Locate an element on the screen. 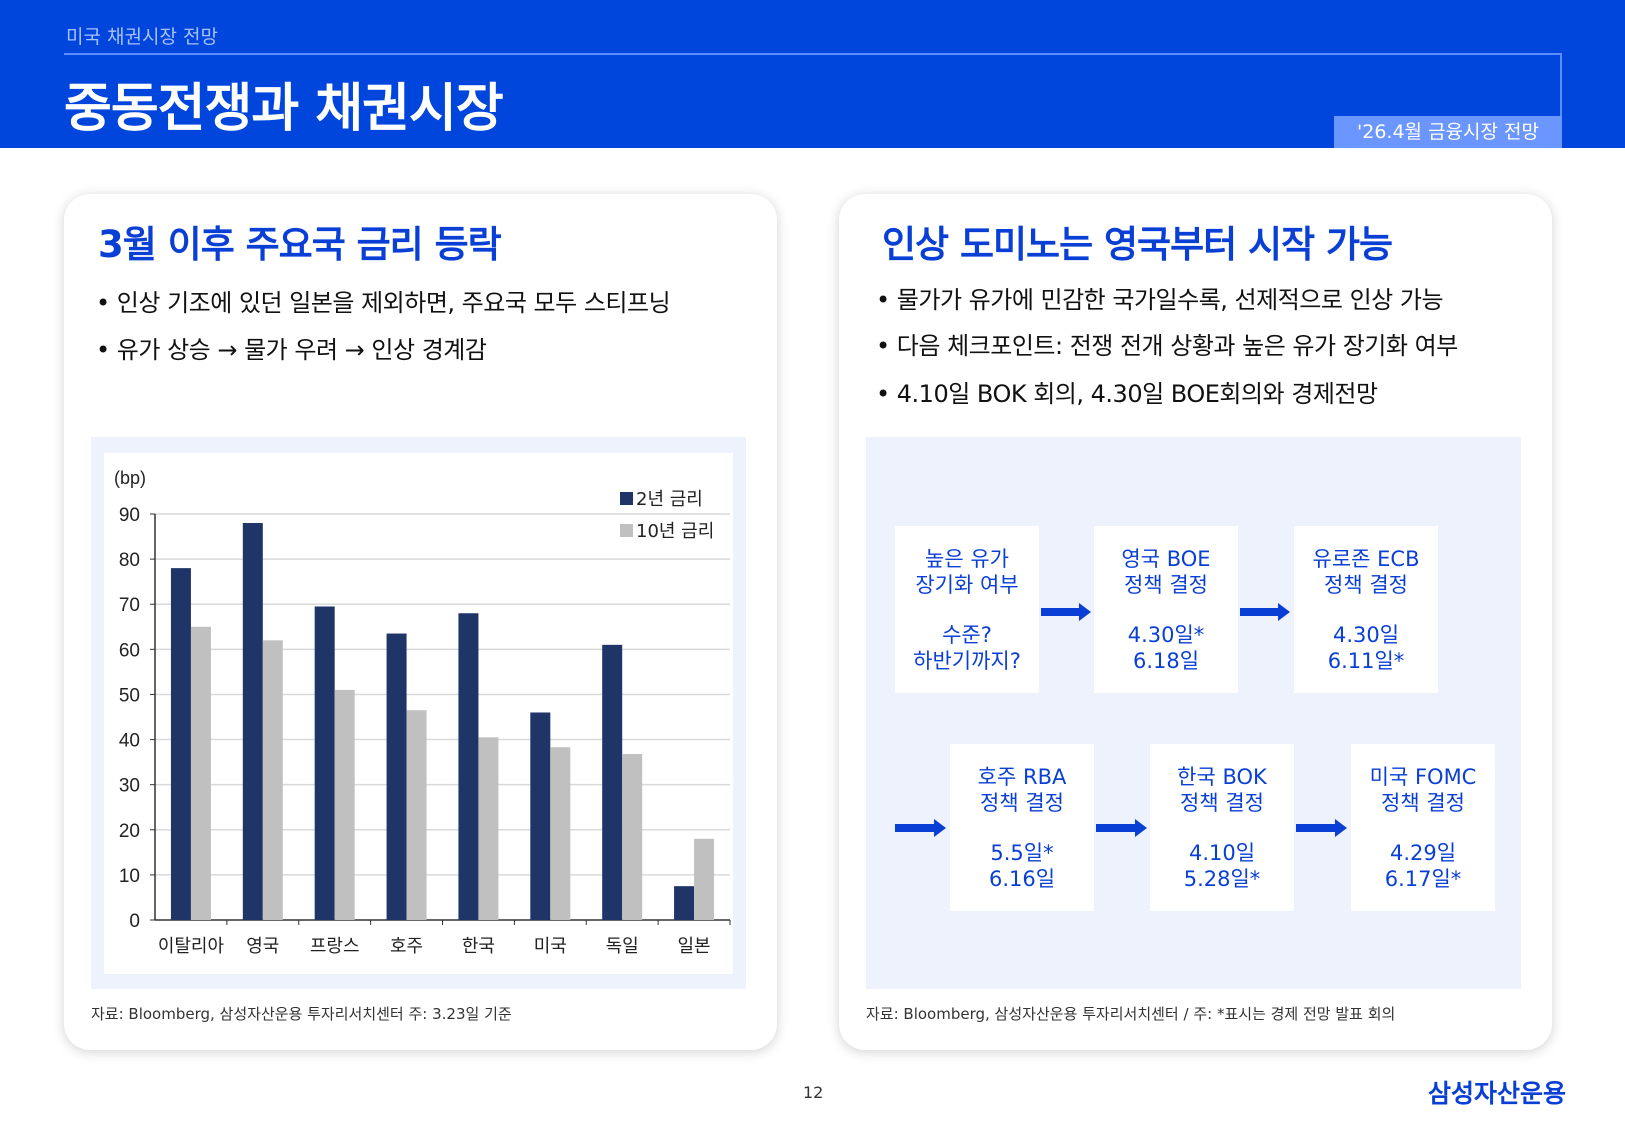 This screenshot has width=1625, height=1125. flow-box-date: 5.5일* is located at coordinates (1022, 852).